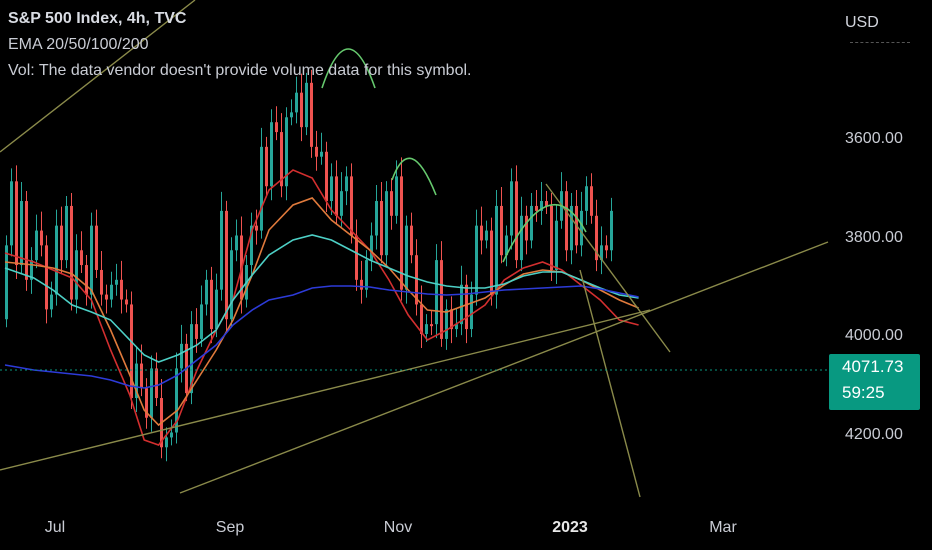 The width and height of the screenshot is (932, 550). I want to click on price-axis: 3600.00 3800.00 4000.00 4200.00, so click(874, 286).